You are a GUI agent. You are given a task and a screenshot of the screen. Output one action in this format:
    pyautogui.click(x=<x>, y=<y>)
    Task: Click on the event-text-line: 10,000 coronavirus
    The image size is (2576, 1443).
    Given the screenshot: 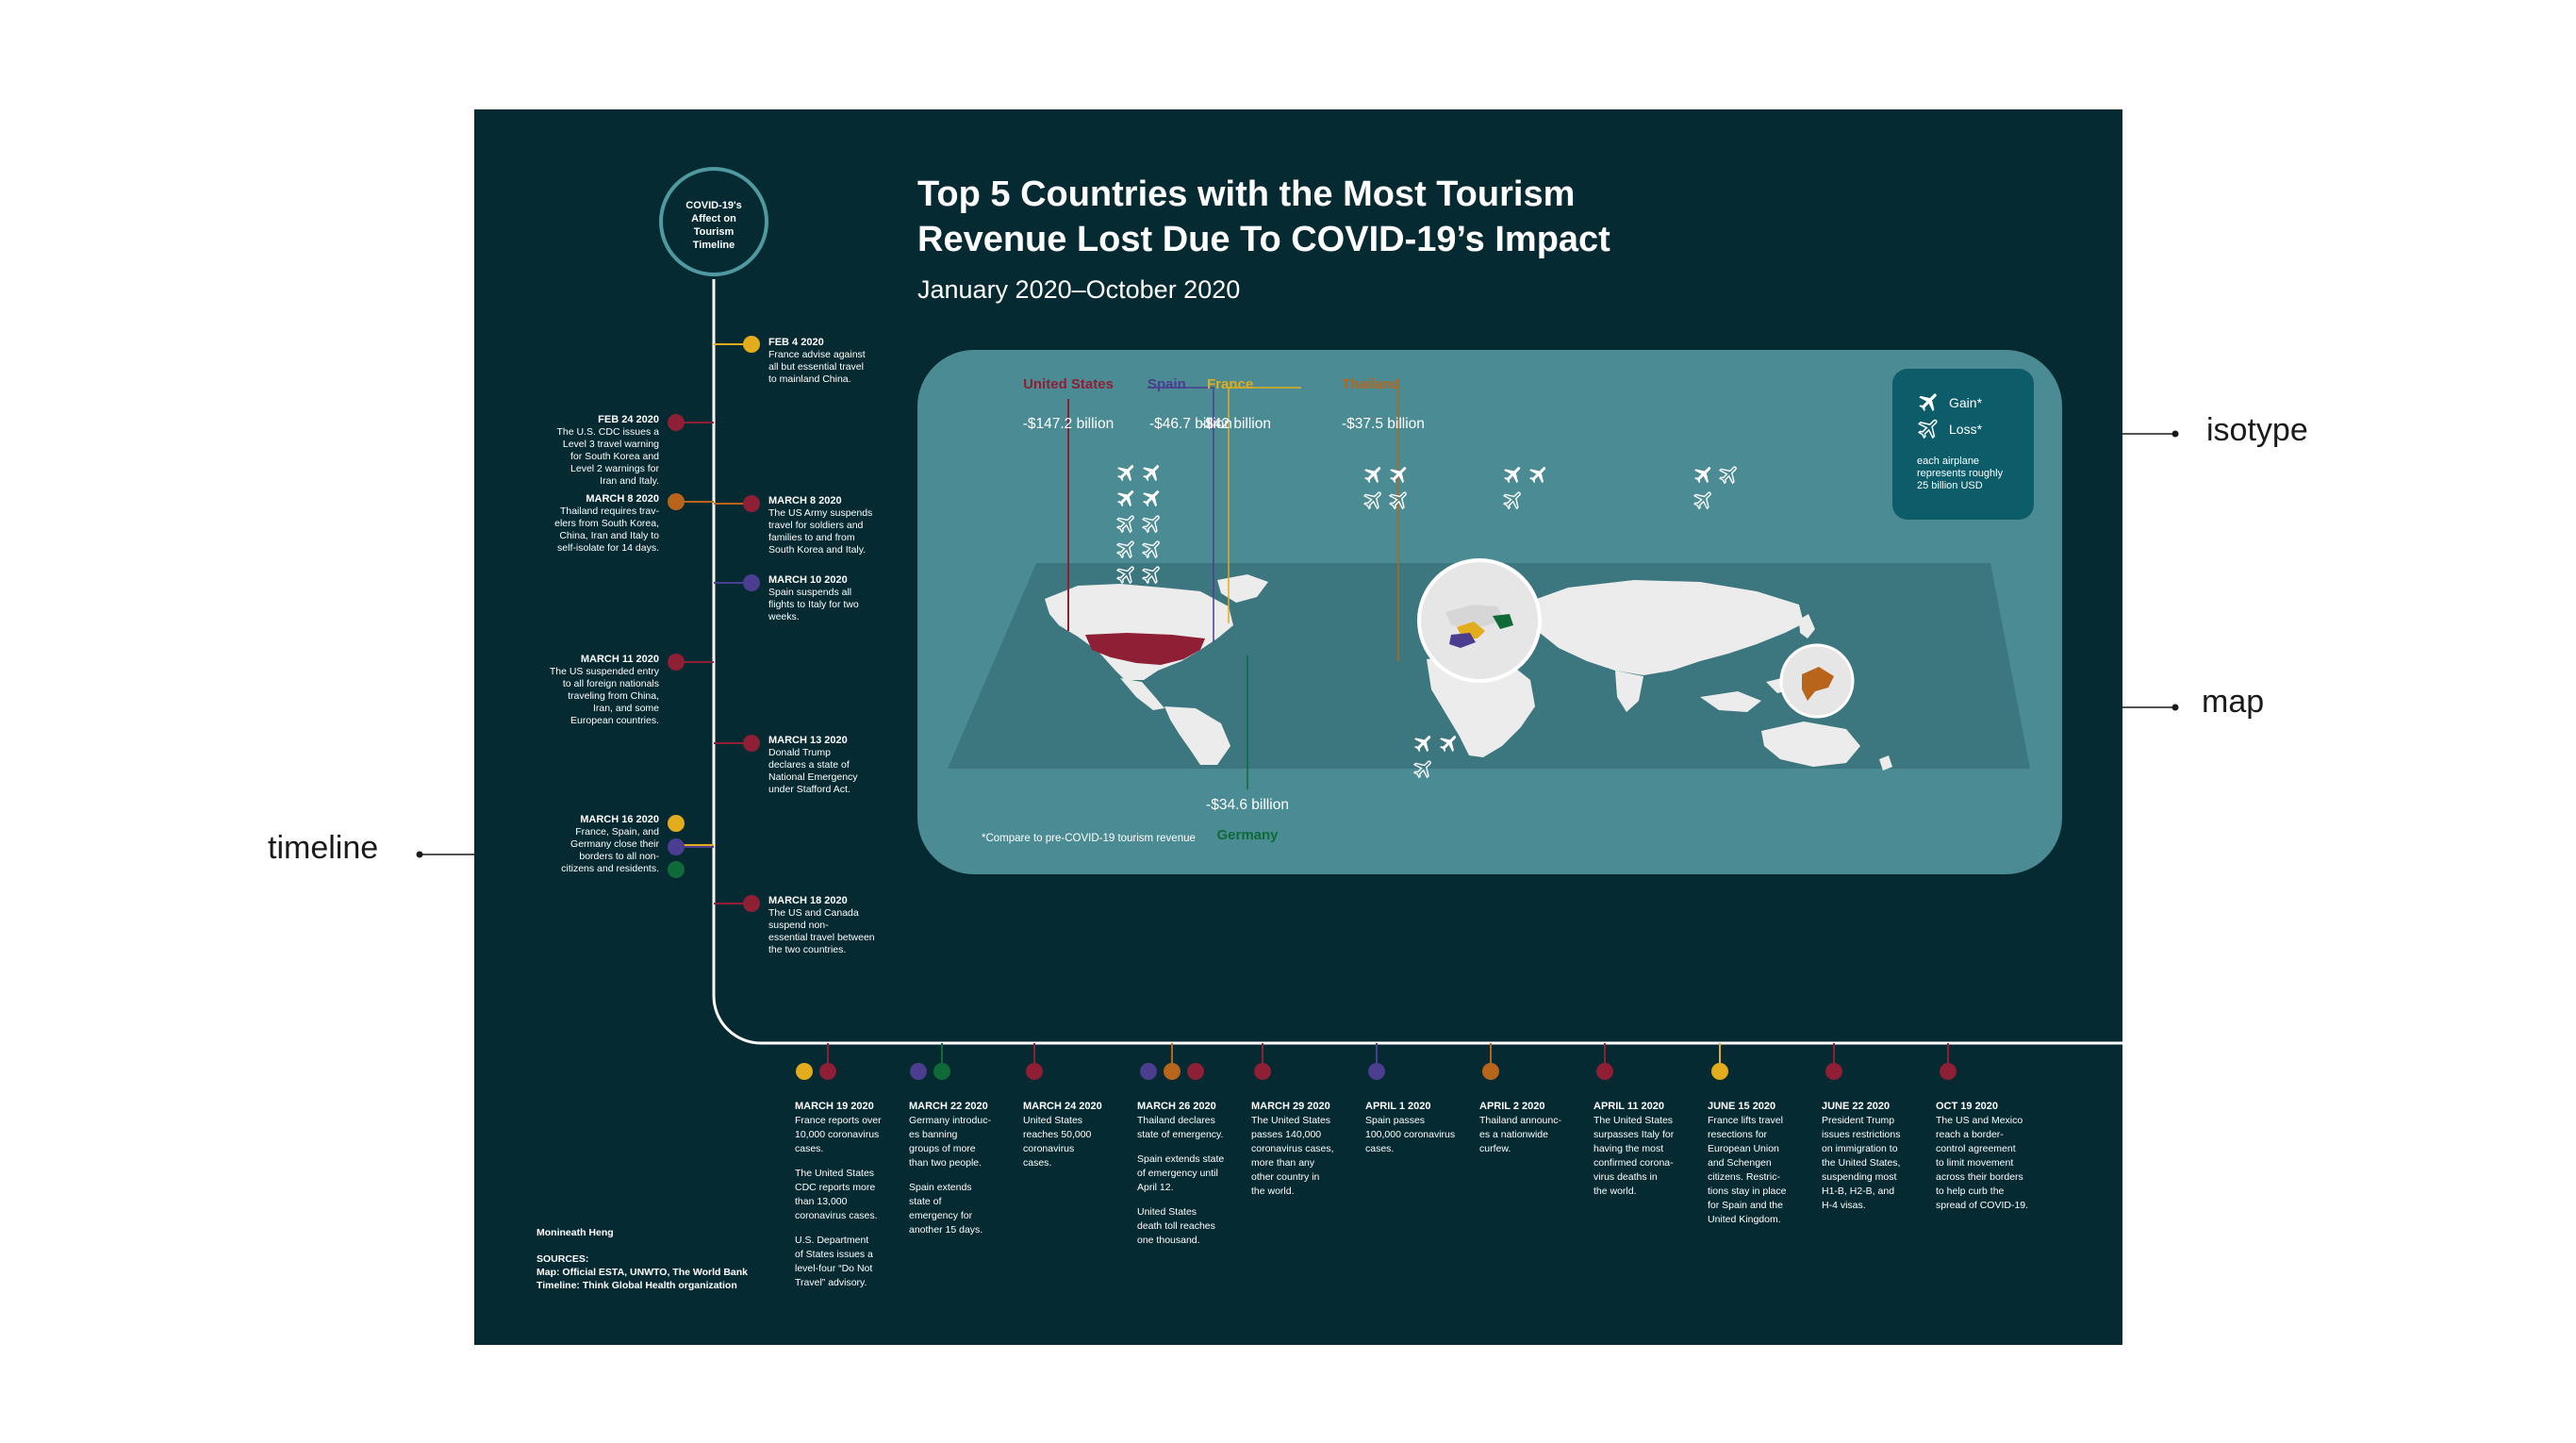 What is the action you would take?
    pyautogui.click(x=837, y=1134)
    